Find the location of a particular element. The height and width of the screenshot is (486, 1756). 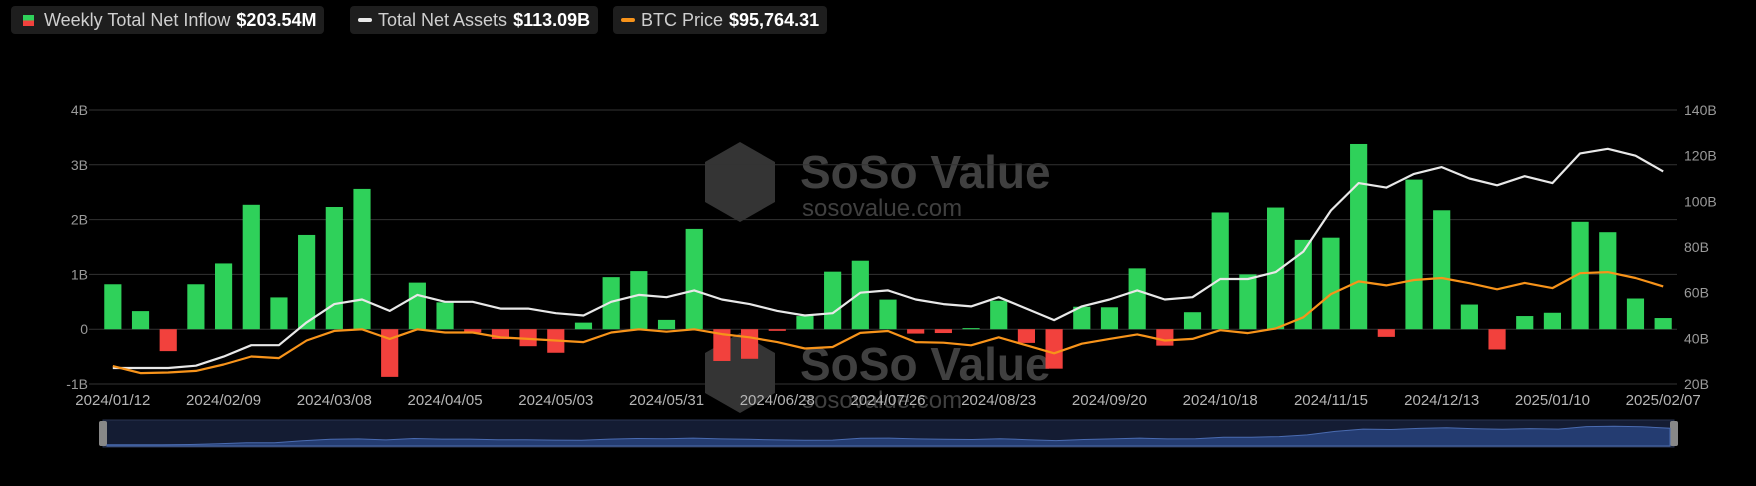

y-tick-label: 0 is located at coordinates (84, 329).